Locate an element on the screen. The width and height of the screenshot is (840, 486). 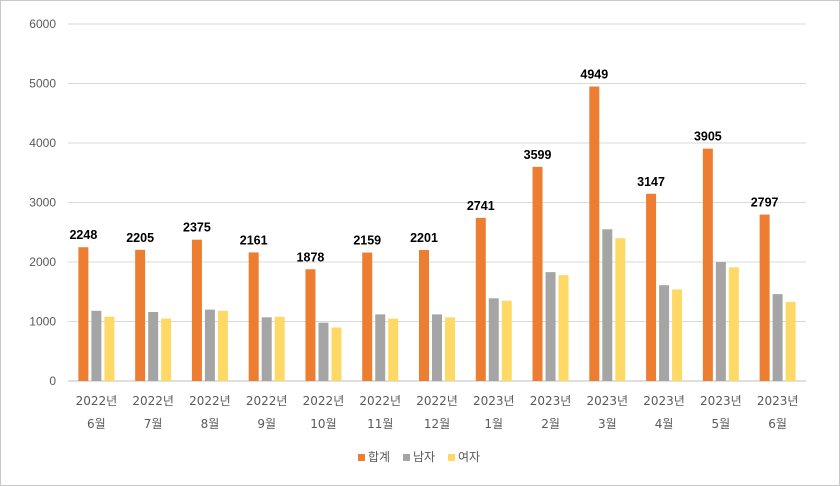
bar-남자-9 is located at coordinates (607, 305).